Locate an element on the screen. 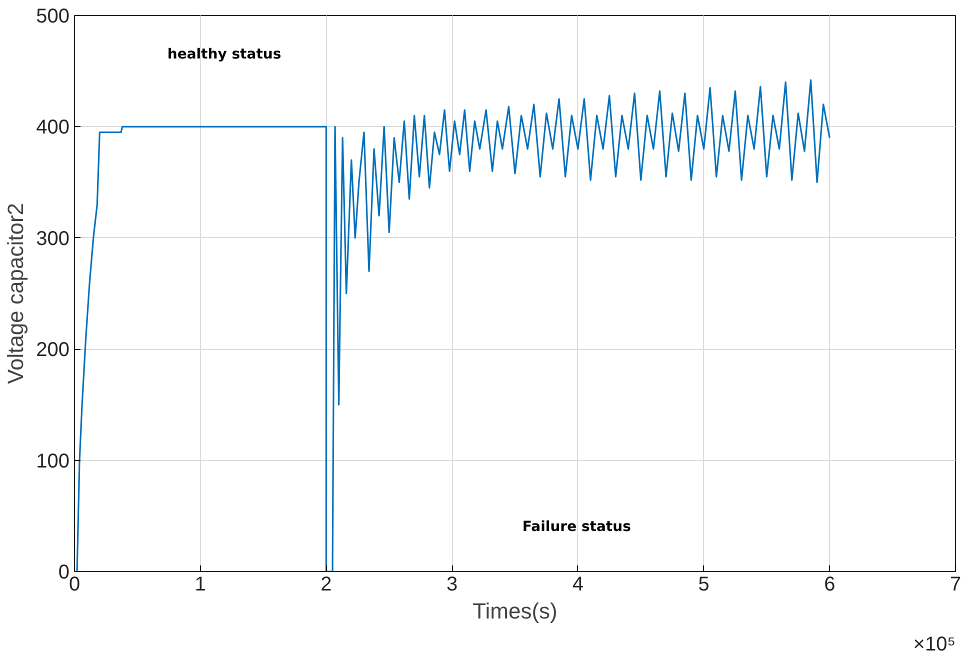 This screenshot has height=665, width=979. x-tick-label: 2 is located at coordinates (326, 585).